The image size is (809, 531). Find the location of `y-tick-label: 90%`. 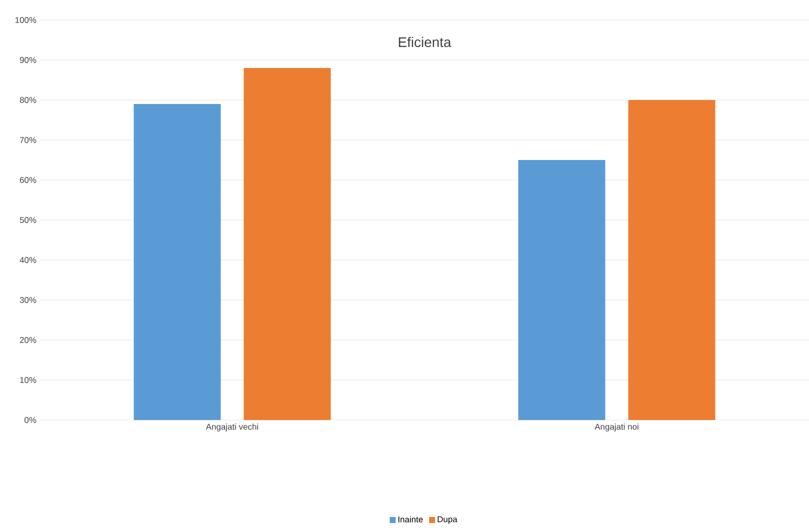

y-tick-label: 90% is located at coordinates (28, 60).